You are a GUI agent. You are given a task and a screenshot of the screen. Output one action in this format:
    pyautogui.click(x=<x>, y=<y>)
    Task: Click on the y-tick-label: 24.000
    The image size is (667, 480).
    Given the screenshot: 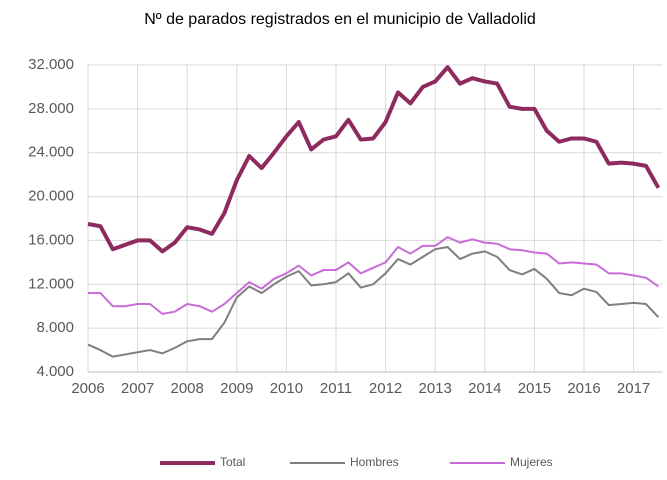 What is the action you would take?
    pyautogui.click(x=51, y=152)
    